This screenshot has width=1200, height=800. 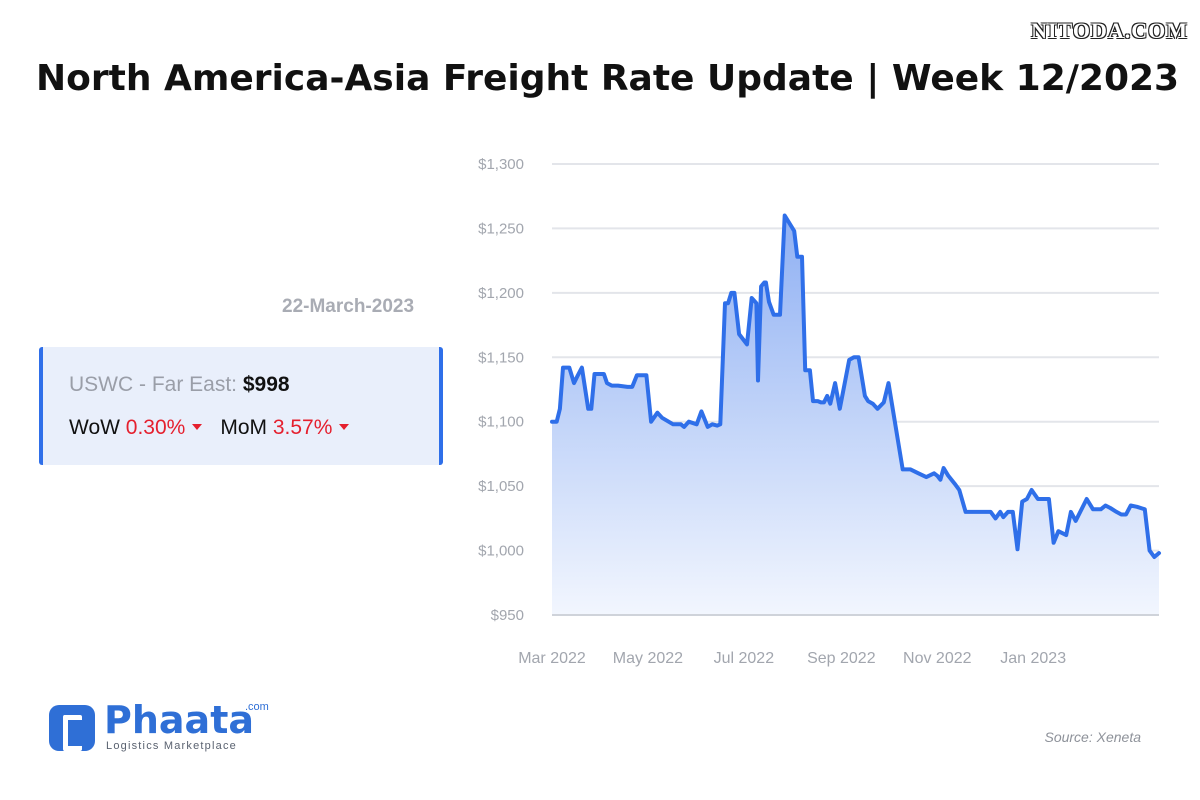 What do you see at coordinates (164, 726) in the screenshot?
I see `phaata-logo: Phaata .com Logistics Marketplace` at bounding box center [164, 726].